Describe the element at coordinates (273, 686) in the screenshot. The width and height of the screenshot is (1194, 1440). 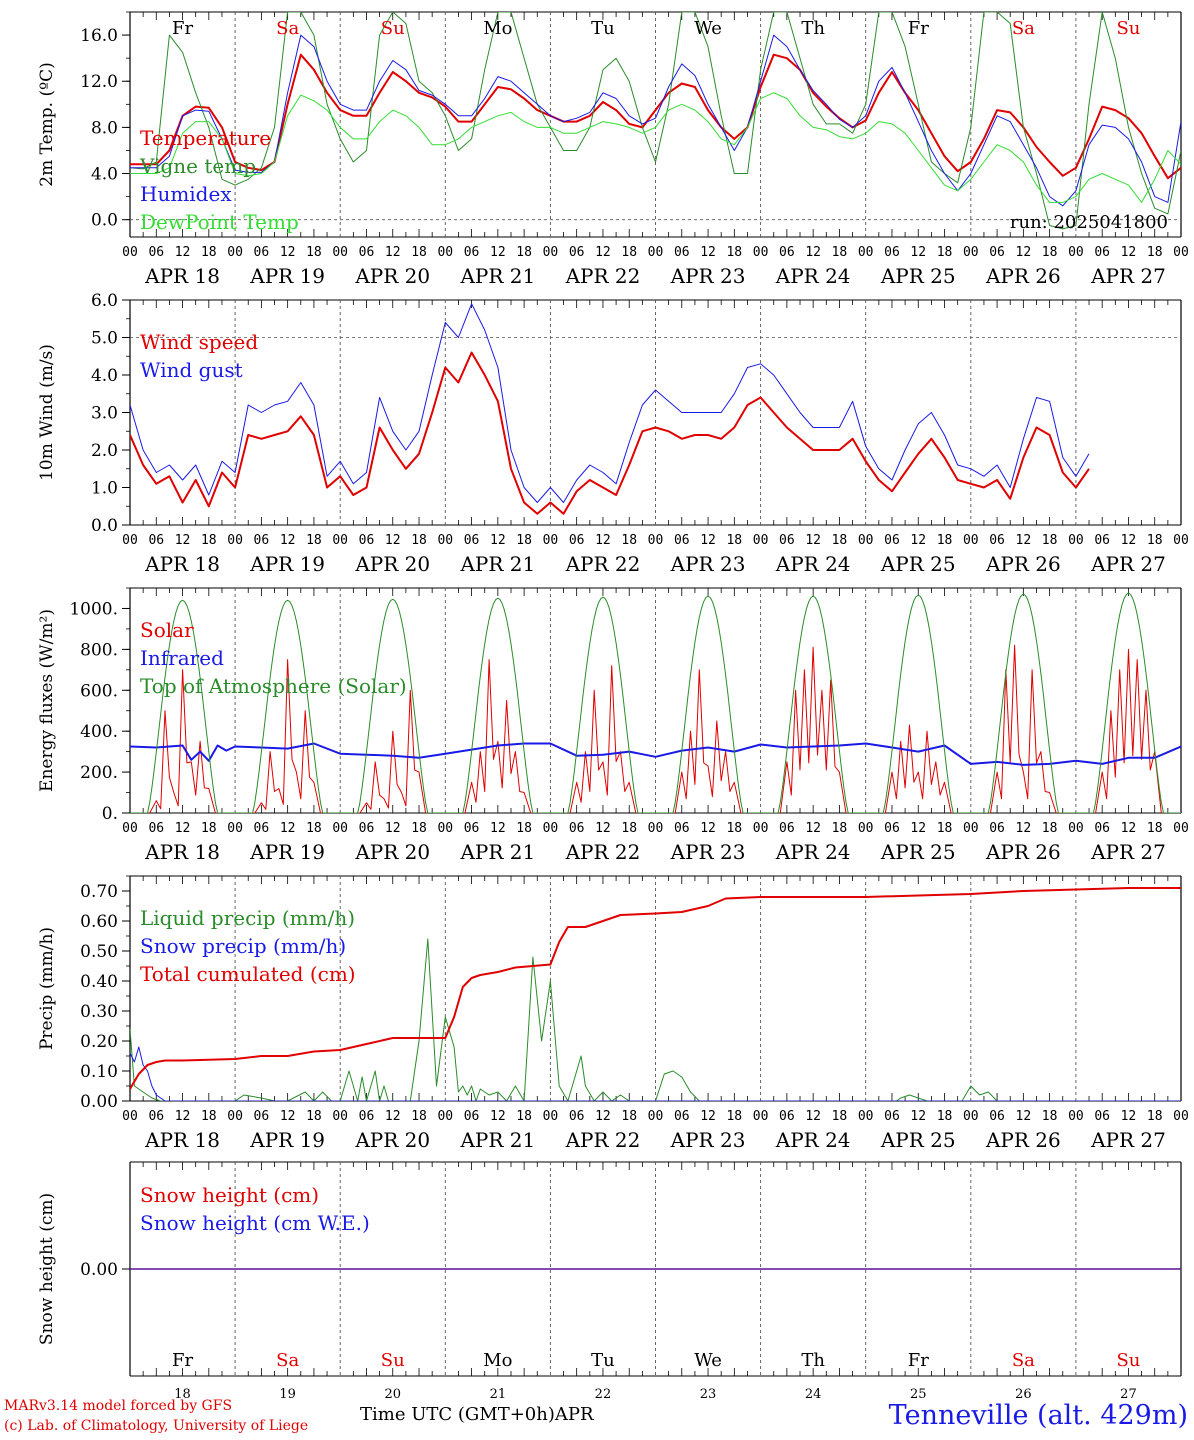
I see `legend-entry: Top of Atmosphere (Solar)` at that location.